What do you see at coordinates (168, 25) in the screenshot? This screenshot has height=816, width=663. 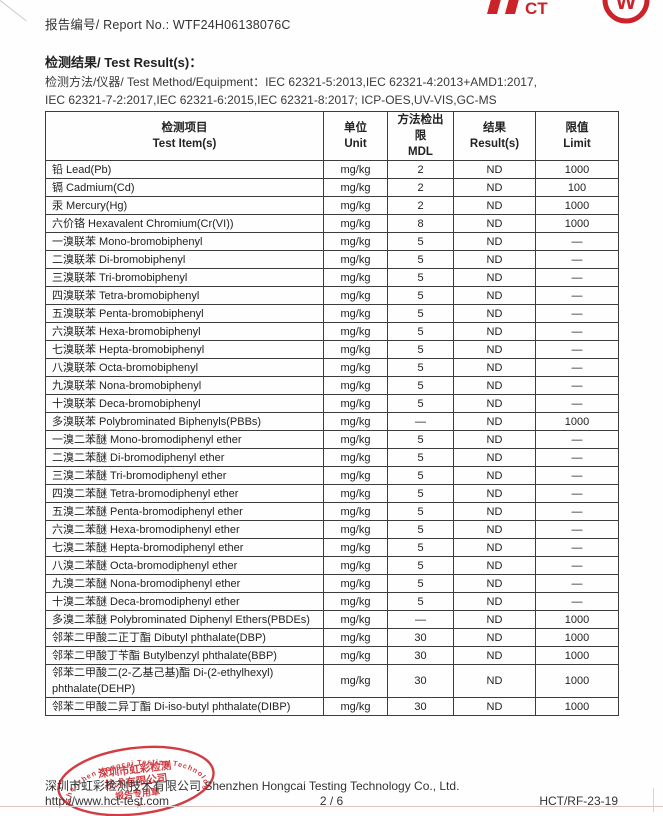 I see `report-number: 报告编号/ Report No.: WTF24H06138076C` at bounding box center [168, 25].